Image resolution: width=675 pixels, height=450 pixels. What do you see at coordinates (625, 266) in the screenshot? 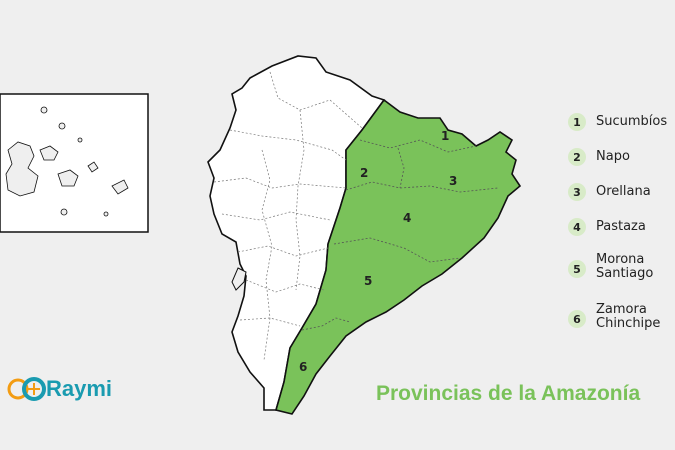
I see `legend-label: Morona Santiago` at bounding box center [625, 266].